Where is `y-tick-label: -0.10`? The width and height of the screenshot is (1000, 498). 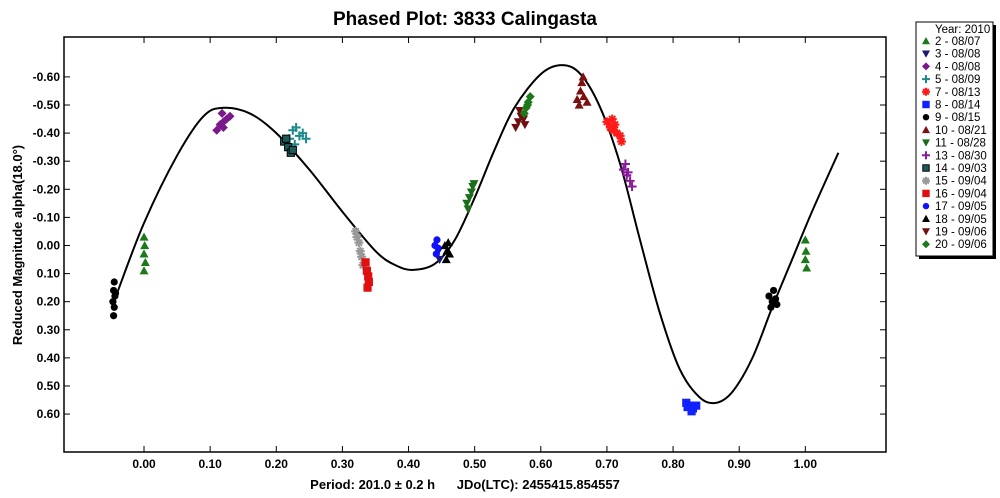 y-tick-label: -0.10 is located at coordinates (47, 217).